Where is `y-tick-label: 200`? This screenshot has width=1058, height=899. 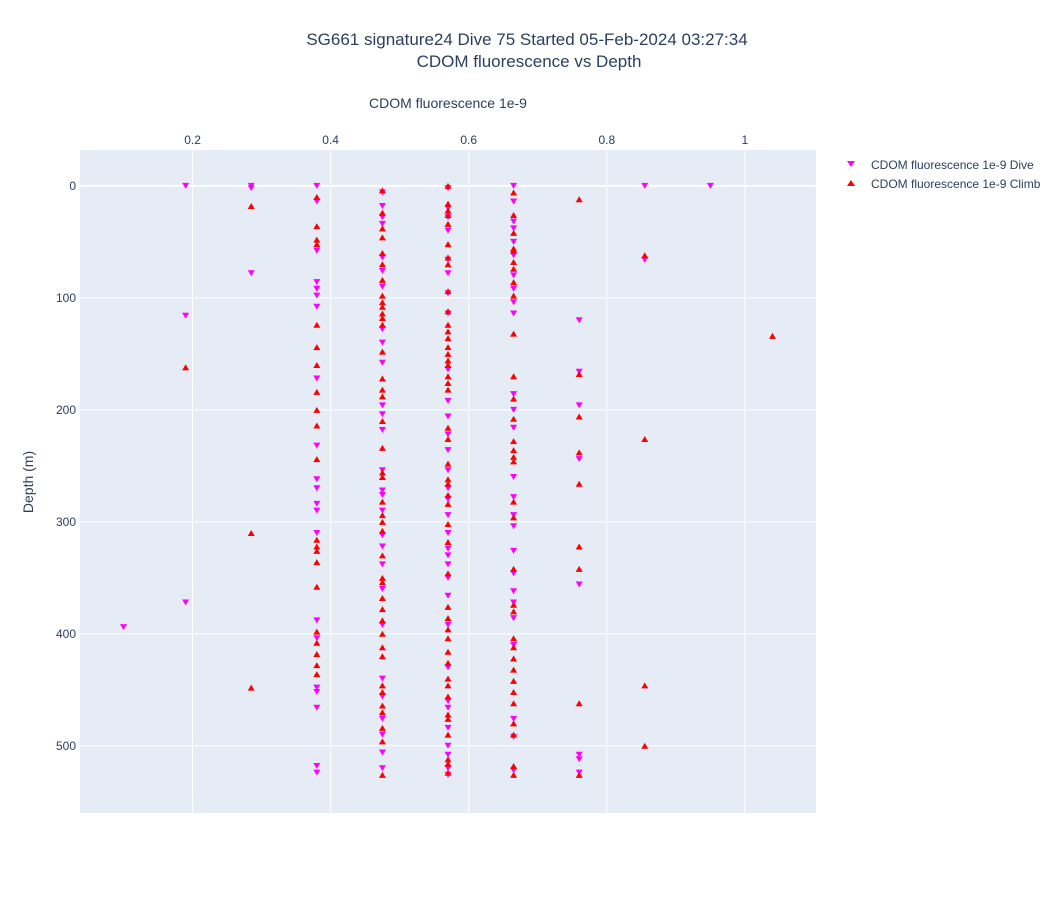 y-tick-label: 200 is located at coordinates (66, 410).